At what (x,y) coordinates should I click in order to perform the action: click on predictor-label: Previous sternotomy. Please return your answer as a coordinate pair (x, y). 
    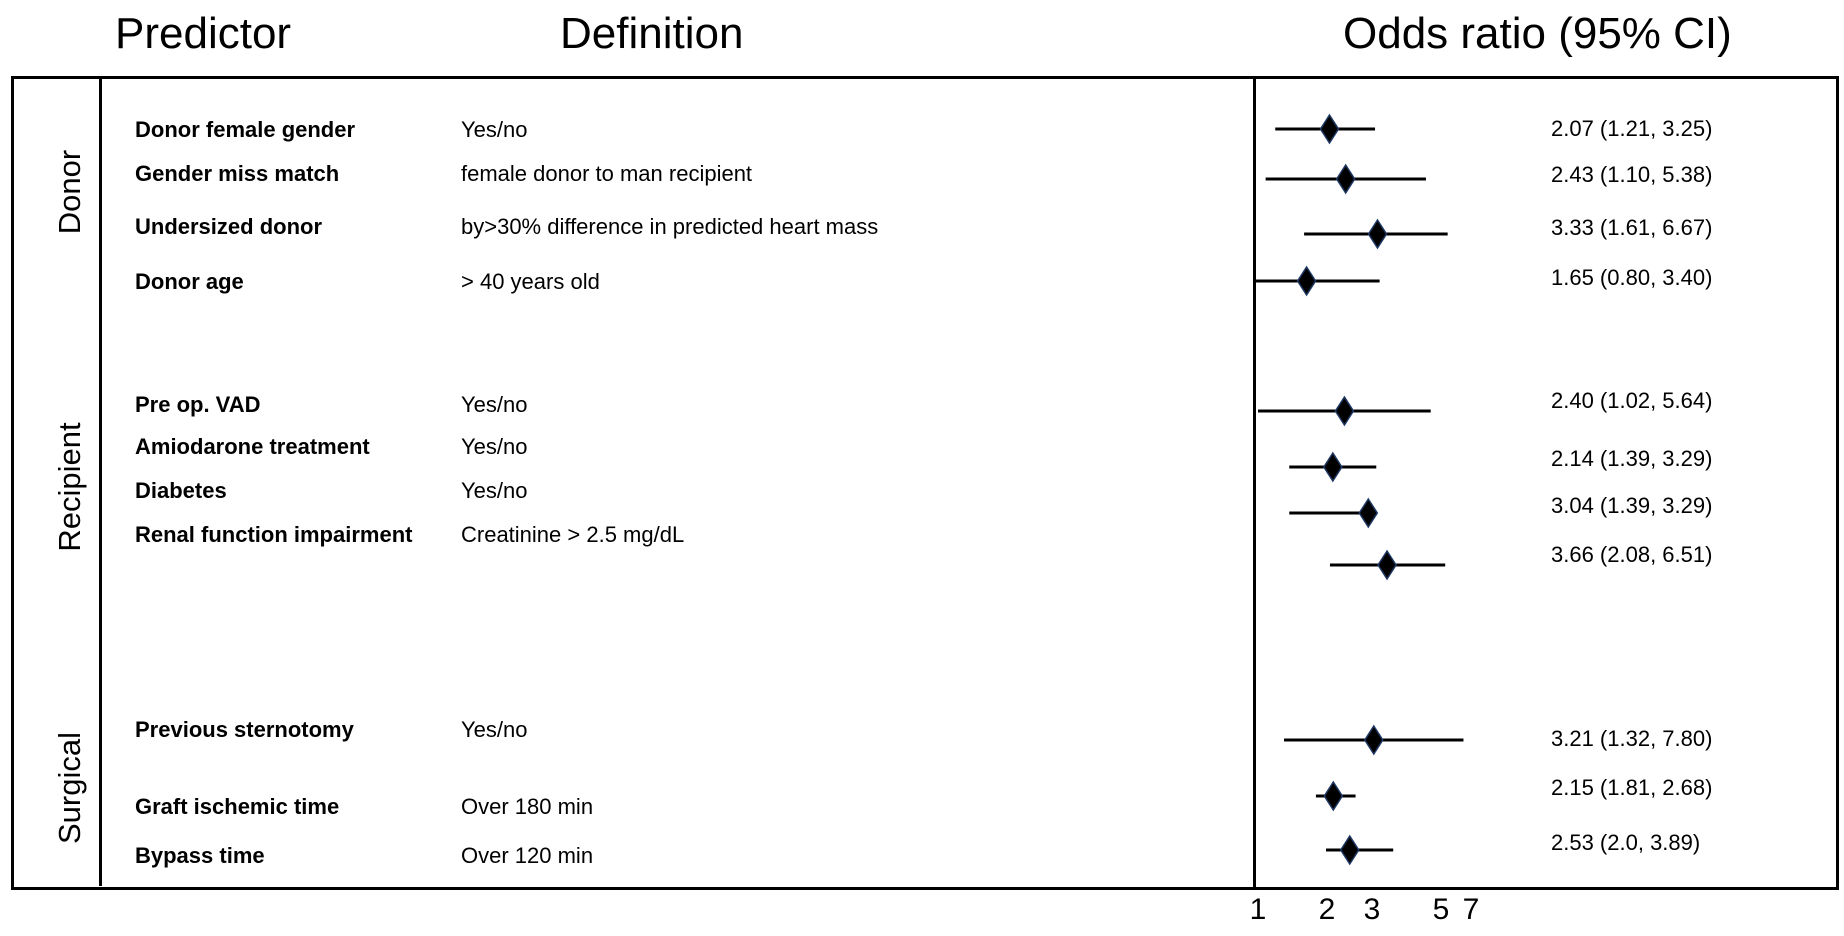
    Looking at the image, I should click on (244, 729).